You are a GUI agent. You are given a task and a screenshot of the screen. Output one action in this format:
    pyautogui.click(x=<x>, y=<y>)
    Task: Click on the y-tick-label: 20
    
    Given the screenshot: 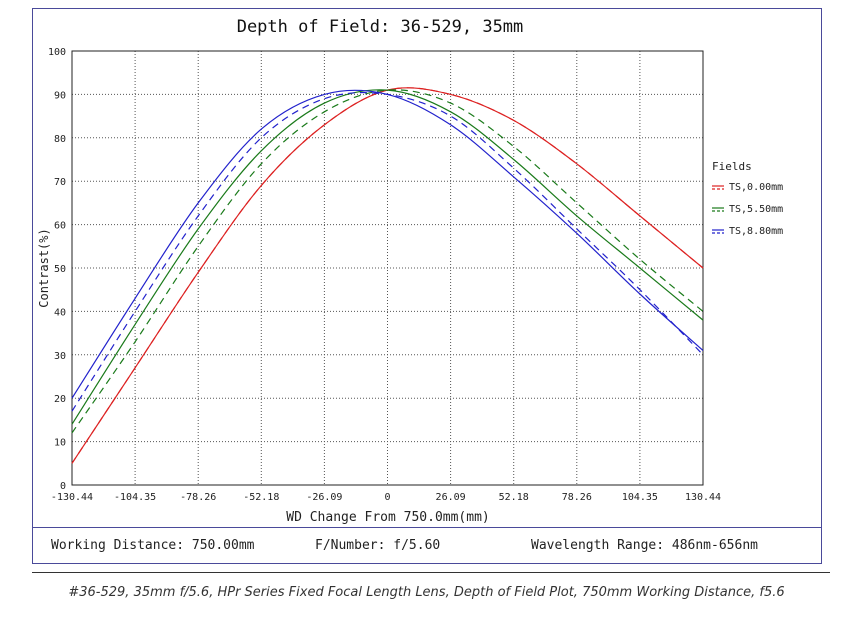 What is the action you would take?
    pyautogui.click(x=60, y=399)
    